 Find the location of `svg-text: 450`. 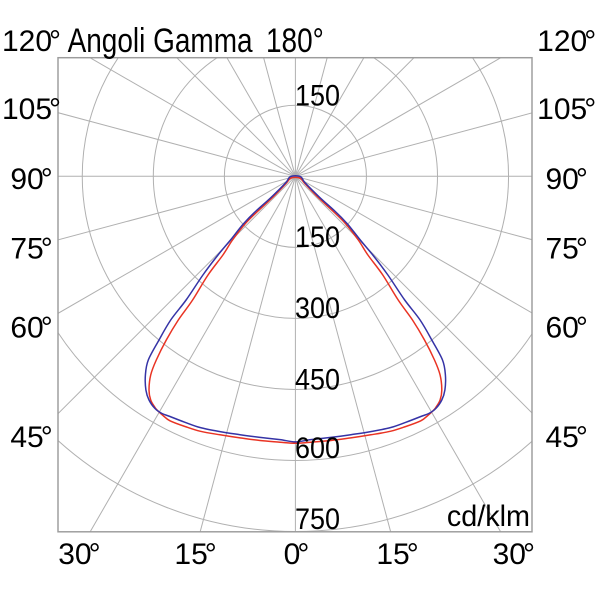

svg-text: 450 is located at coordinates (317, 380).